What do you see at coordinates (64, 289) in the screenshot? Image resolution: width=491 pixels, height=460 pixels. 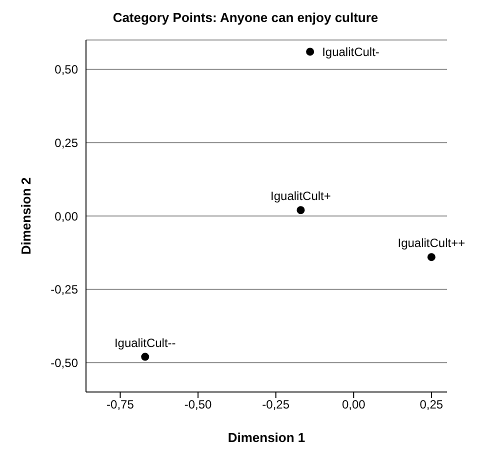 I see `y-tick-label: -0,25` at bounding box center [64, 289].